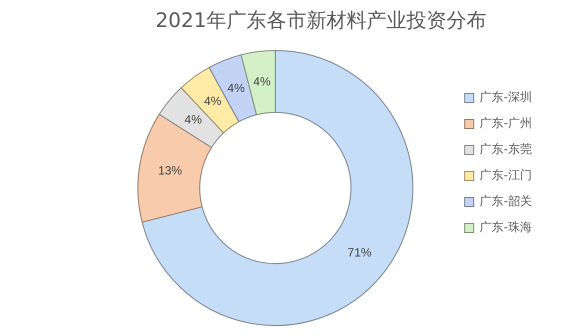 This screenshot has height=336, width=562. What do you see at coordinates (506, 123) in the screenshot?
I see `legend-label: 广东-广州` at bounding box center [506, 123].